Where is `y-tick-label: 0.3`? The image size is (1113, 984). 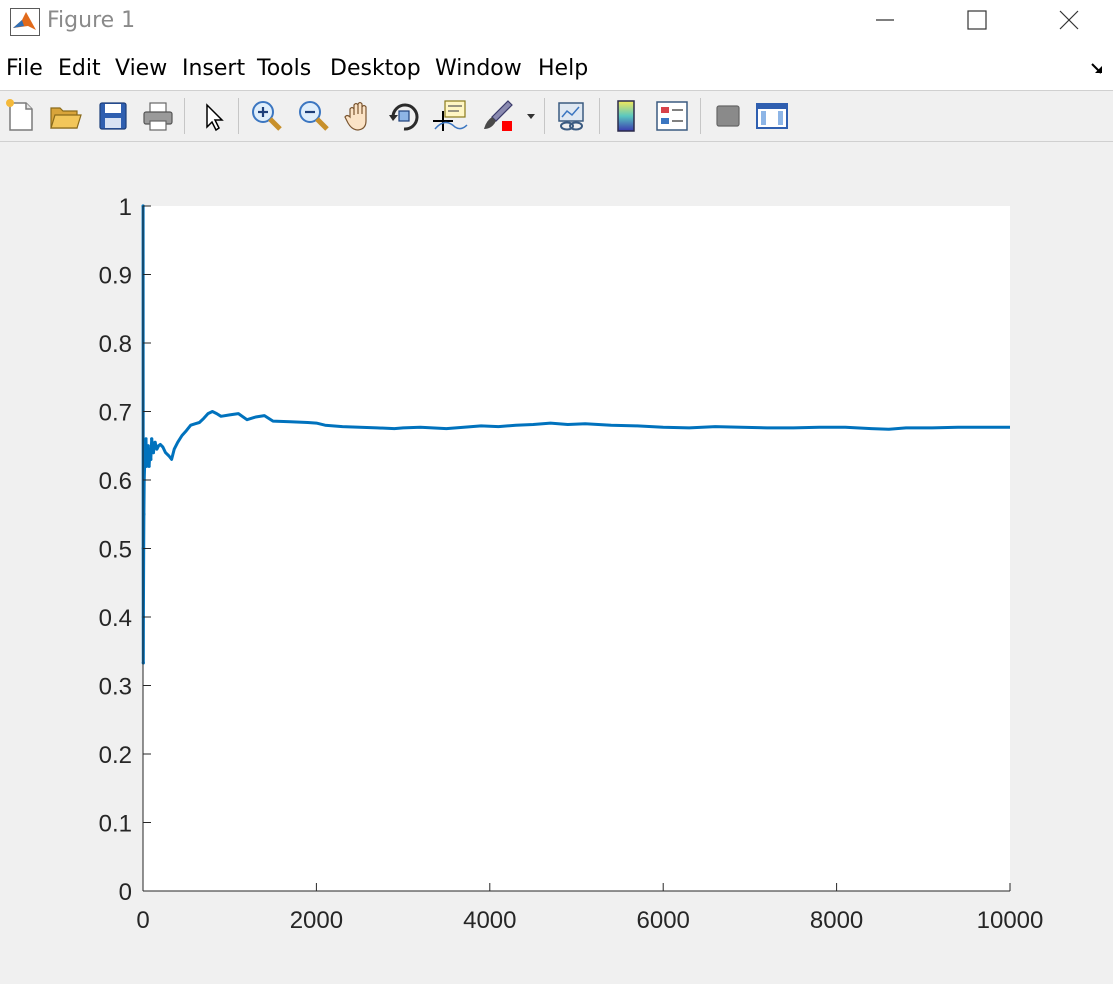 y-tick-label: 0.3 is located at coordinates (115, 687).